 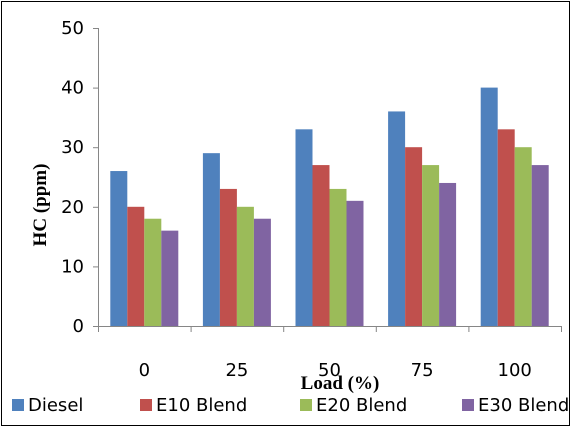 What do you see at coordinates (329, 370) in the screenshot?
I see `x-tick-label: 50` at bounding box center [329, 370].